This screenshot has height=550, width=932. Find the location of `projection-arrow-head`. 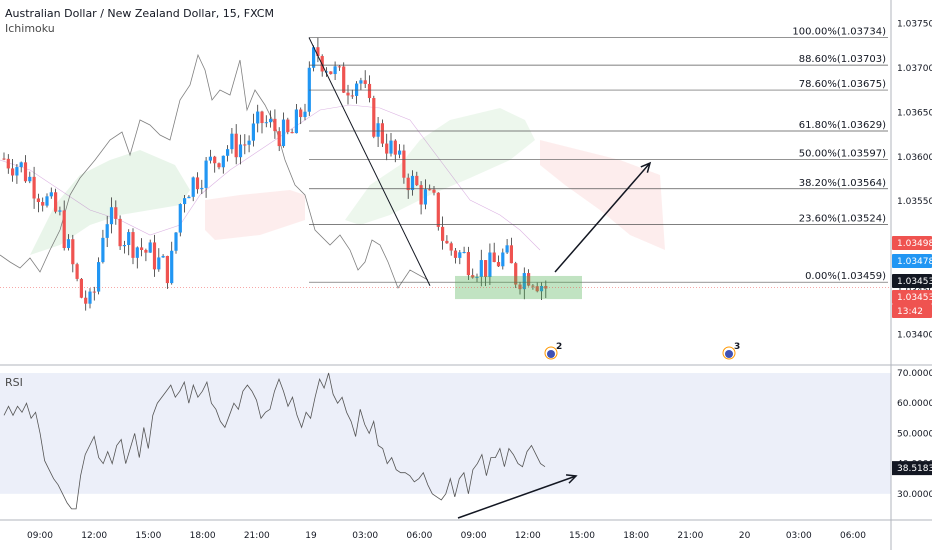

projection-arrow-head is located at coordinates (646, 167).